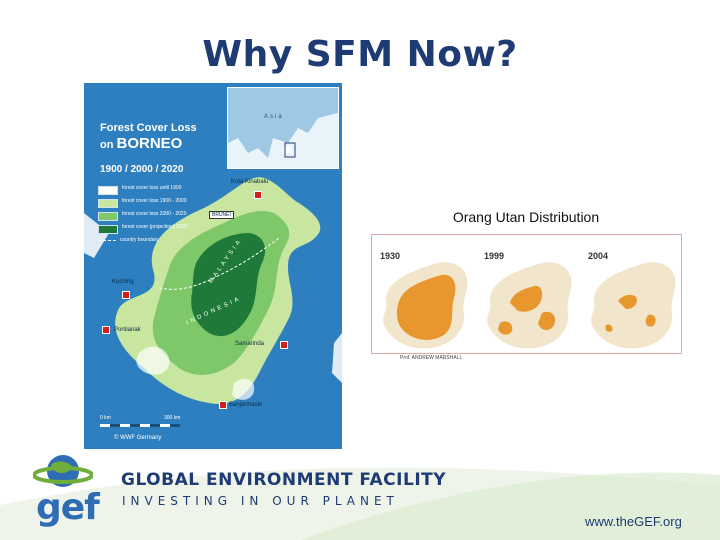  I want to click on legend-label: forest cover loss 1900 - 2000, so click(154, 201).